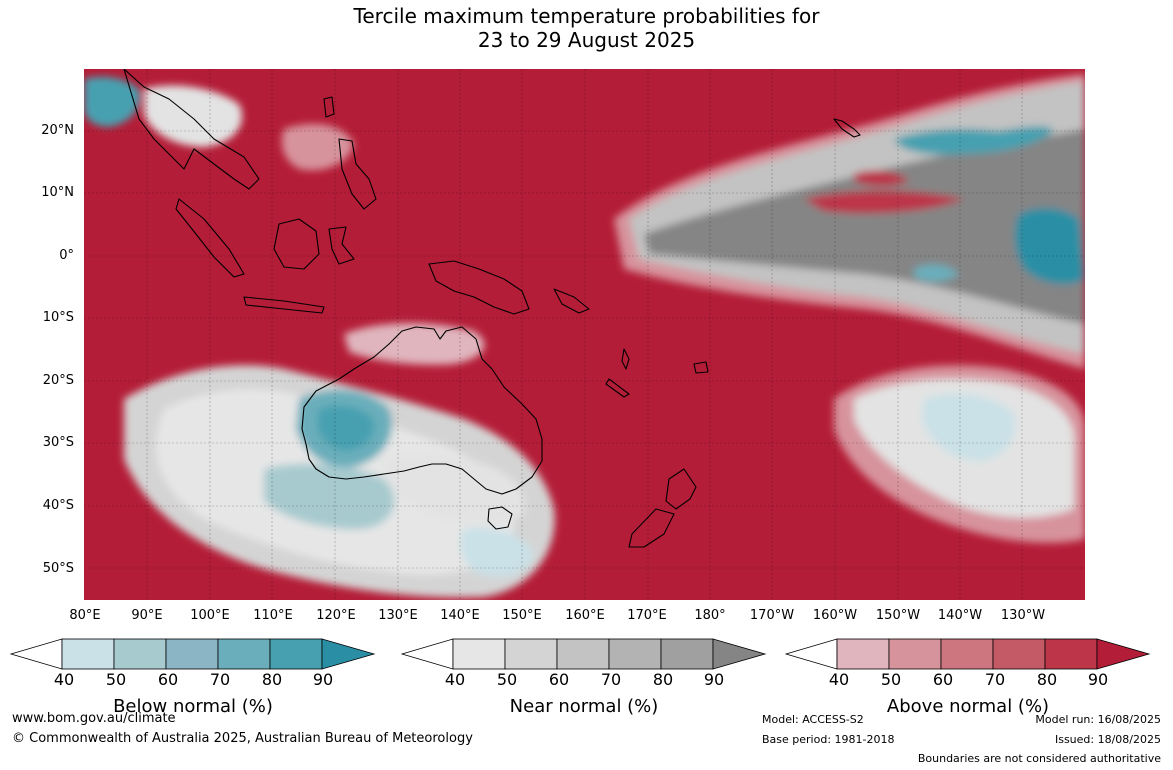 The height and width of the screenshot is (770, 1173). I want to click on new-zealand-north-coastline, so click(681, 489).